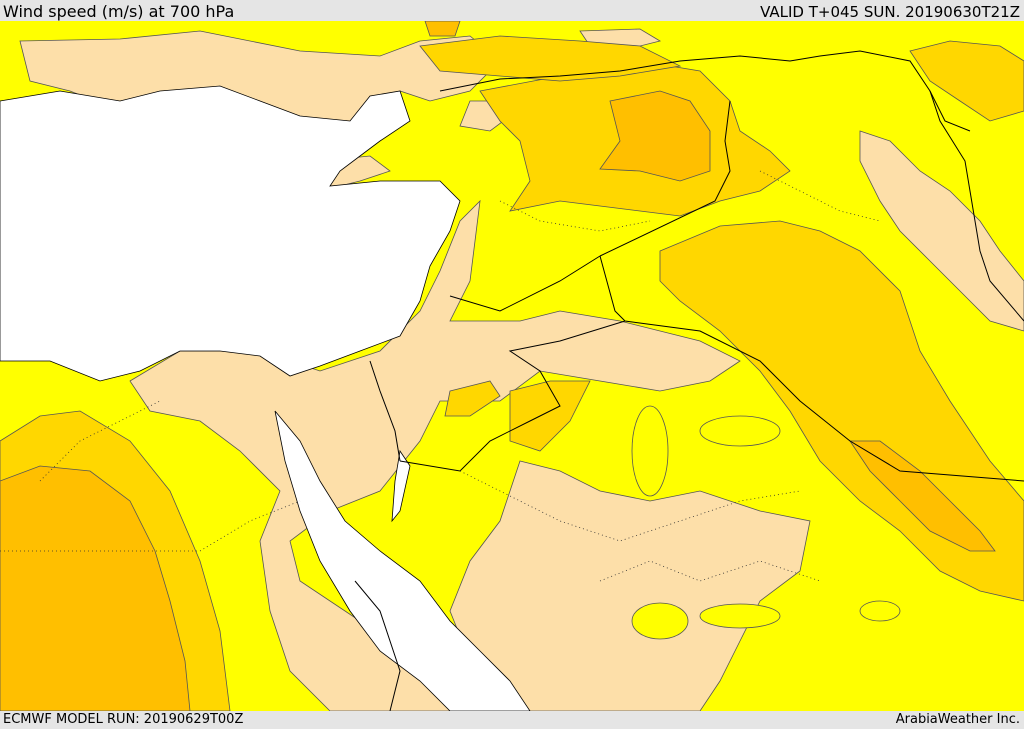 This screenshot has width=1024, height=729. Describe the element at coordinates (811, 368) in the screenshot. I see `border-jordan-iraq-saudi` at that location.